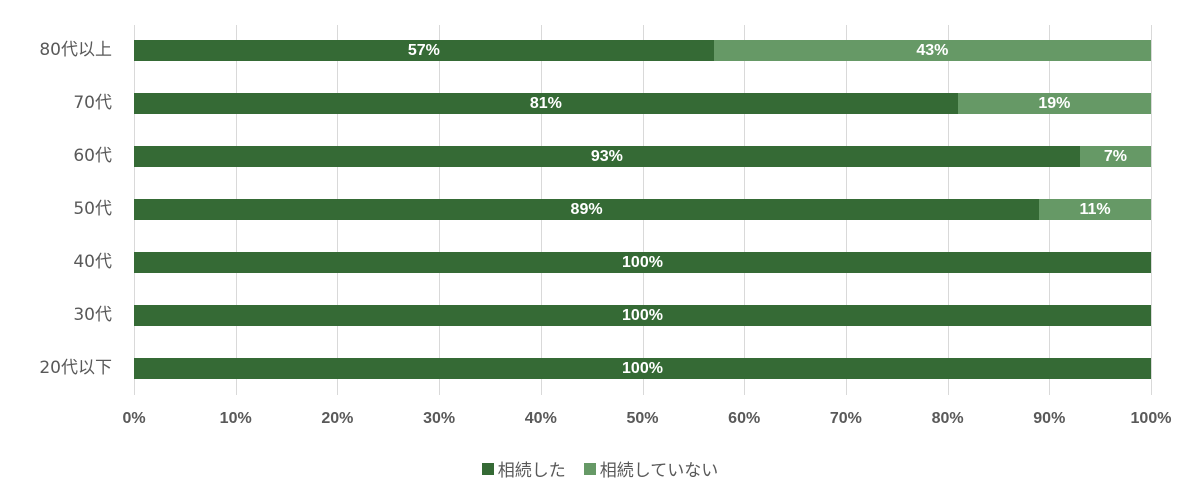  I want to click on x-tick-label: 20%, so click(337, 418).